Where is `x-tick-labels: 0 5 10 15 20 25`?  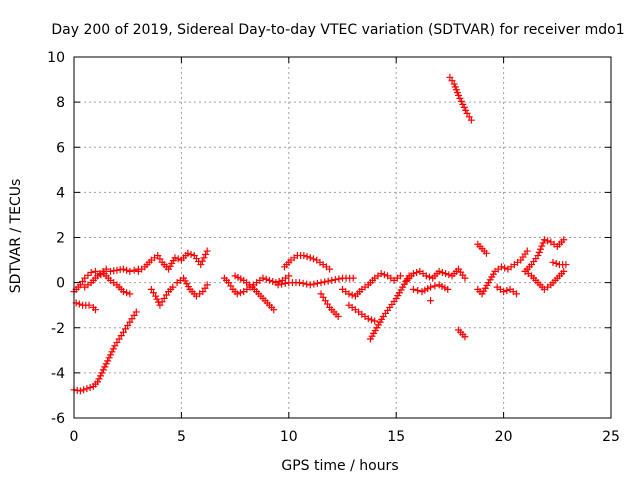
x-tick-labels: 0 5 10 15 20 25 is located at coordinates (345, 437).